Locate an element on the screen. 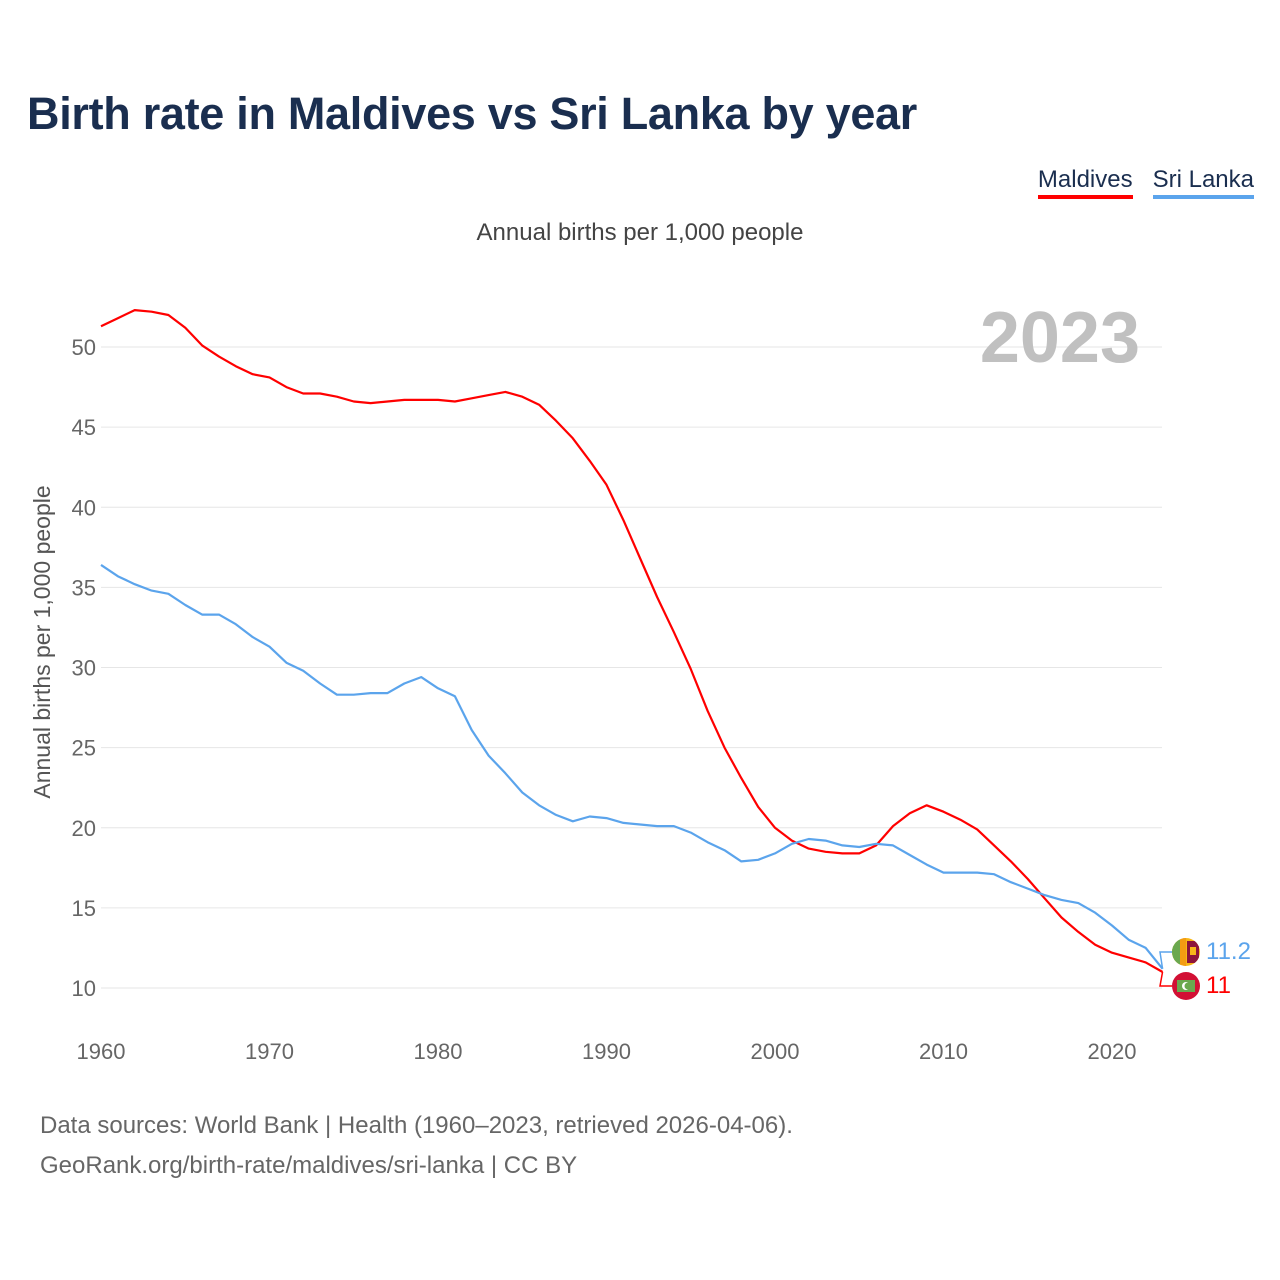  chart-subtitle: Annual births per 1,000 people is located at coordinates (640, 232).